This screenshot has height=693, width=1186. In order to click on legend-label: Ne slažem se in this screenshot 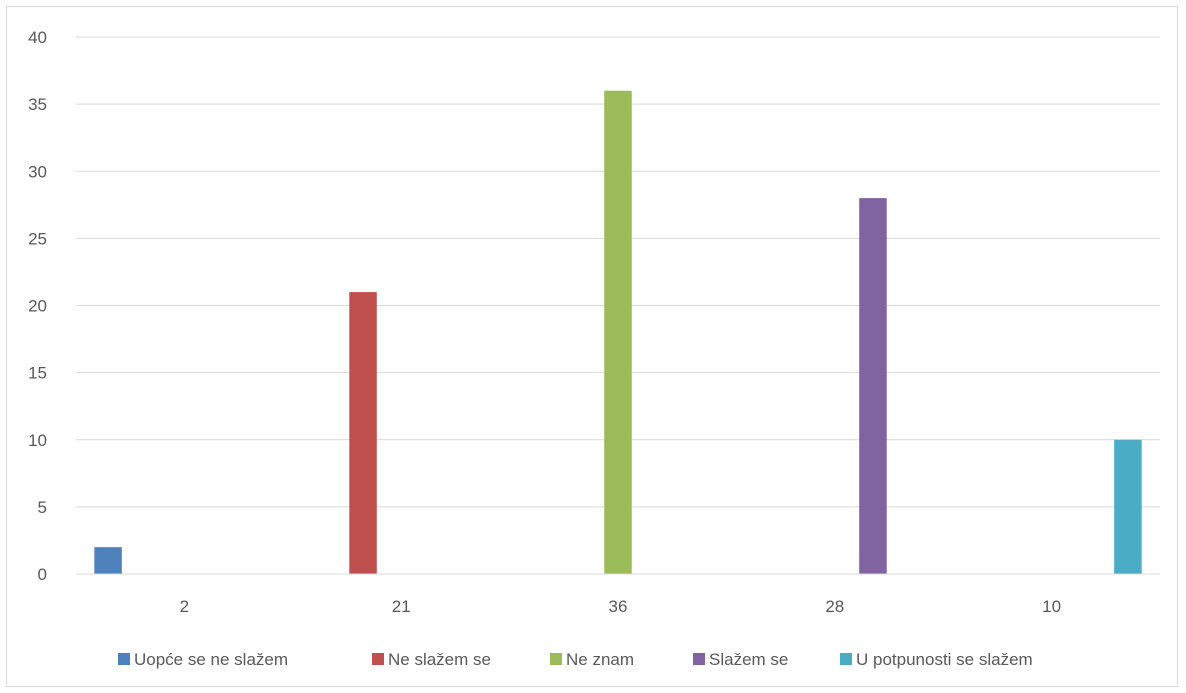, I will do `click(439, 659)`.